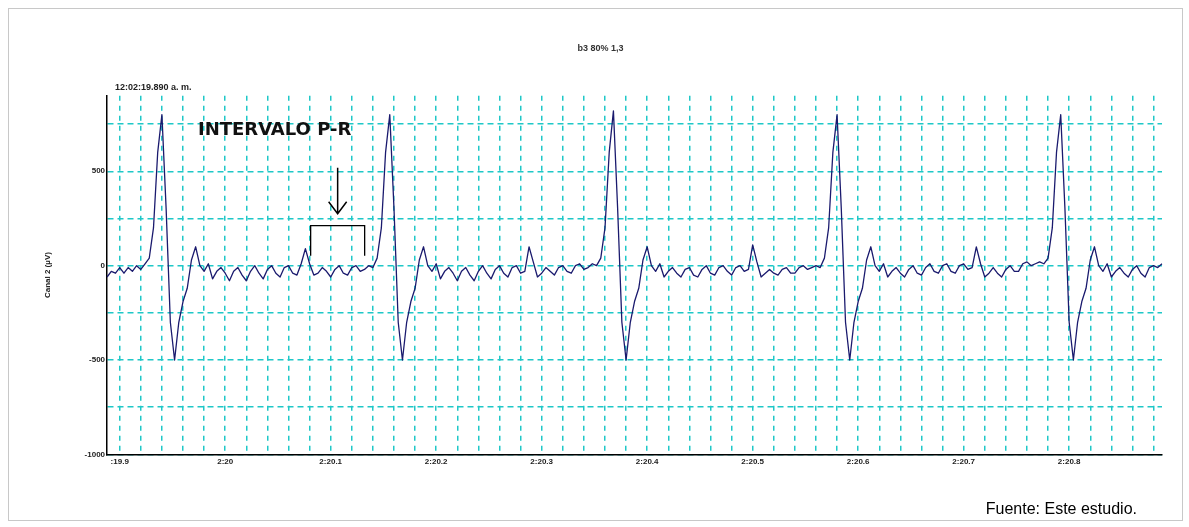 The height and width of the screenshot is (527, 1189). Describe the element at coordinates (103, 265) in the screenshot. I see `y-tick-label: 0` at that location.